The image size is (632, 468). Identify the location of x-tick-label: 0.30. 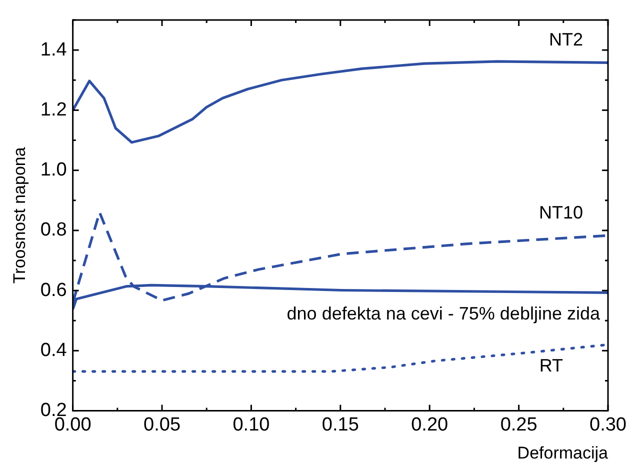
(608, 425).